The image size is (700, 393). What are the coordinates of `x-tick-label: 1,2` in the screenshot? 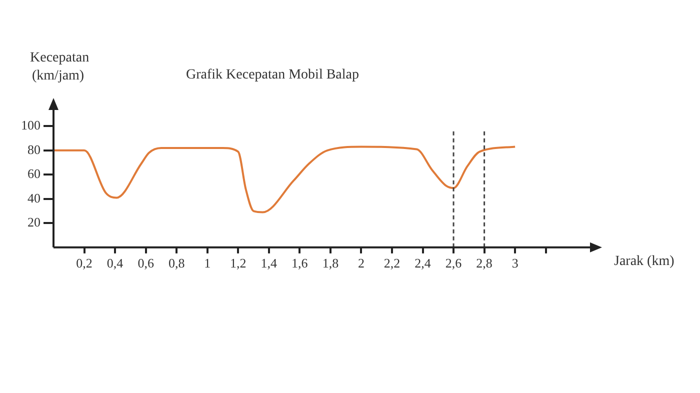 It's located at (238, 263).